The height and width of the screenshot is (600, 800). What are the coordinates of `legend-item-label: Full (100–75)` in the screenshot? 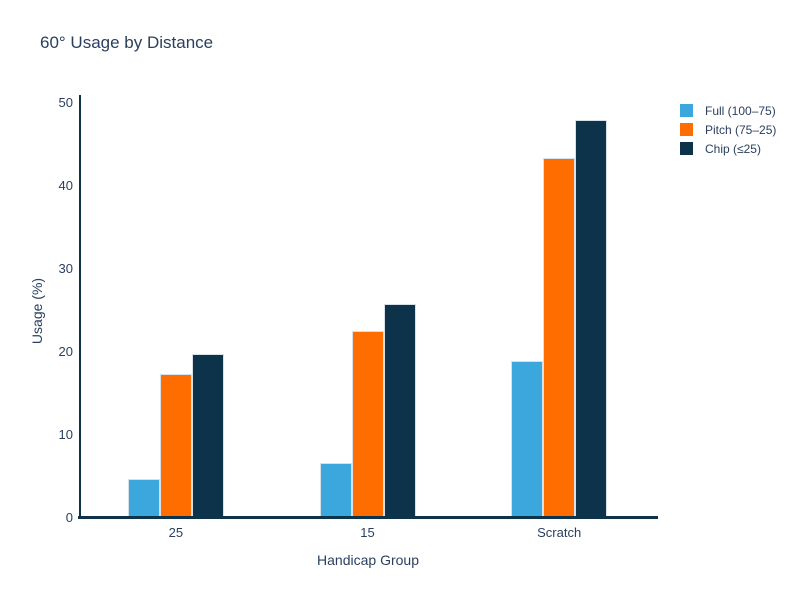 It's located at (740, 110).